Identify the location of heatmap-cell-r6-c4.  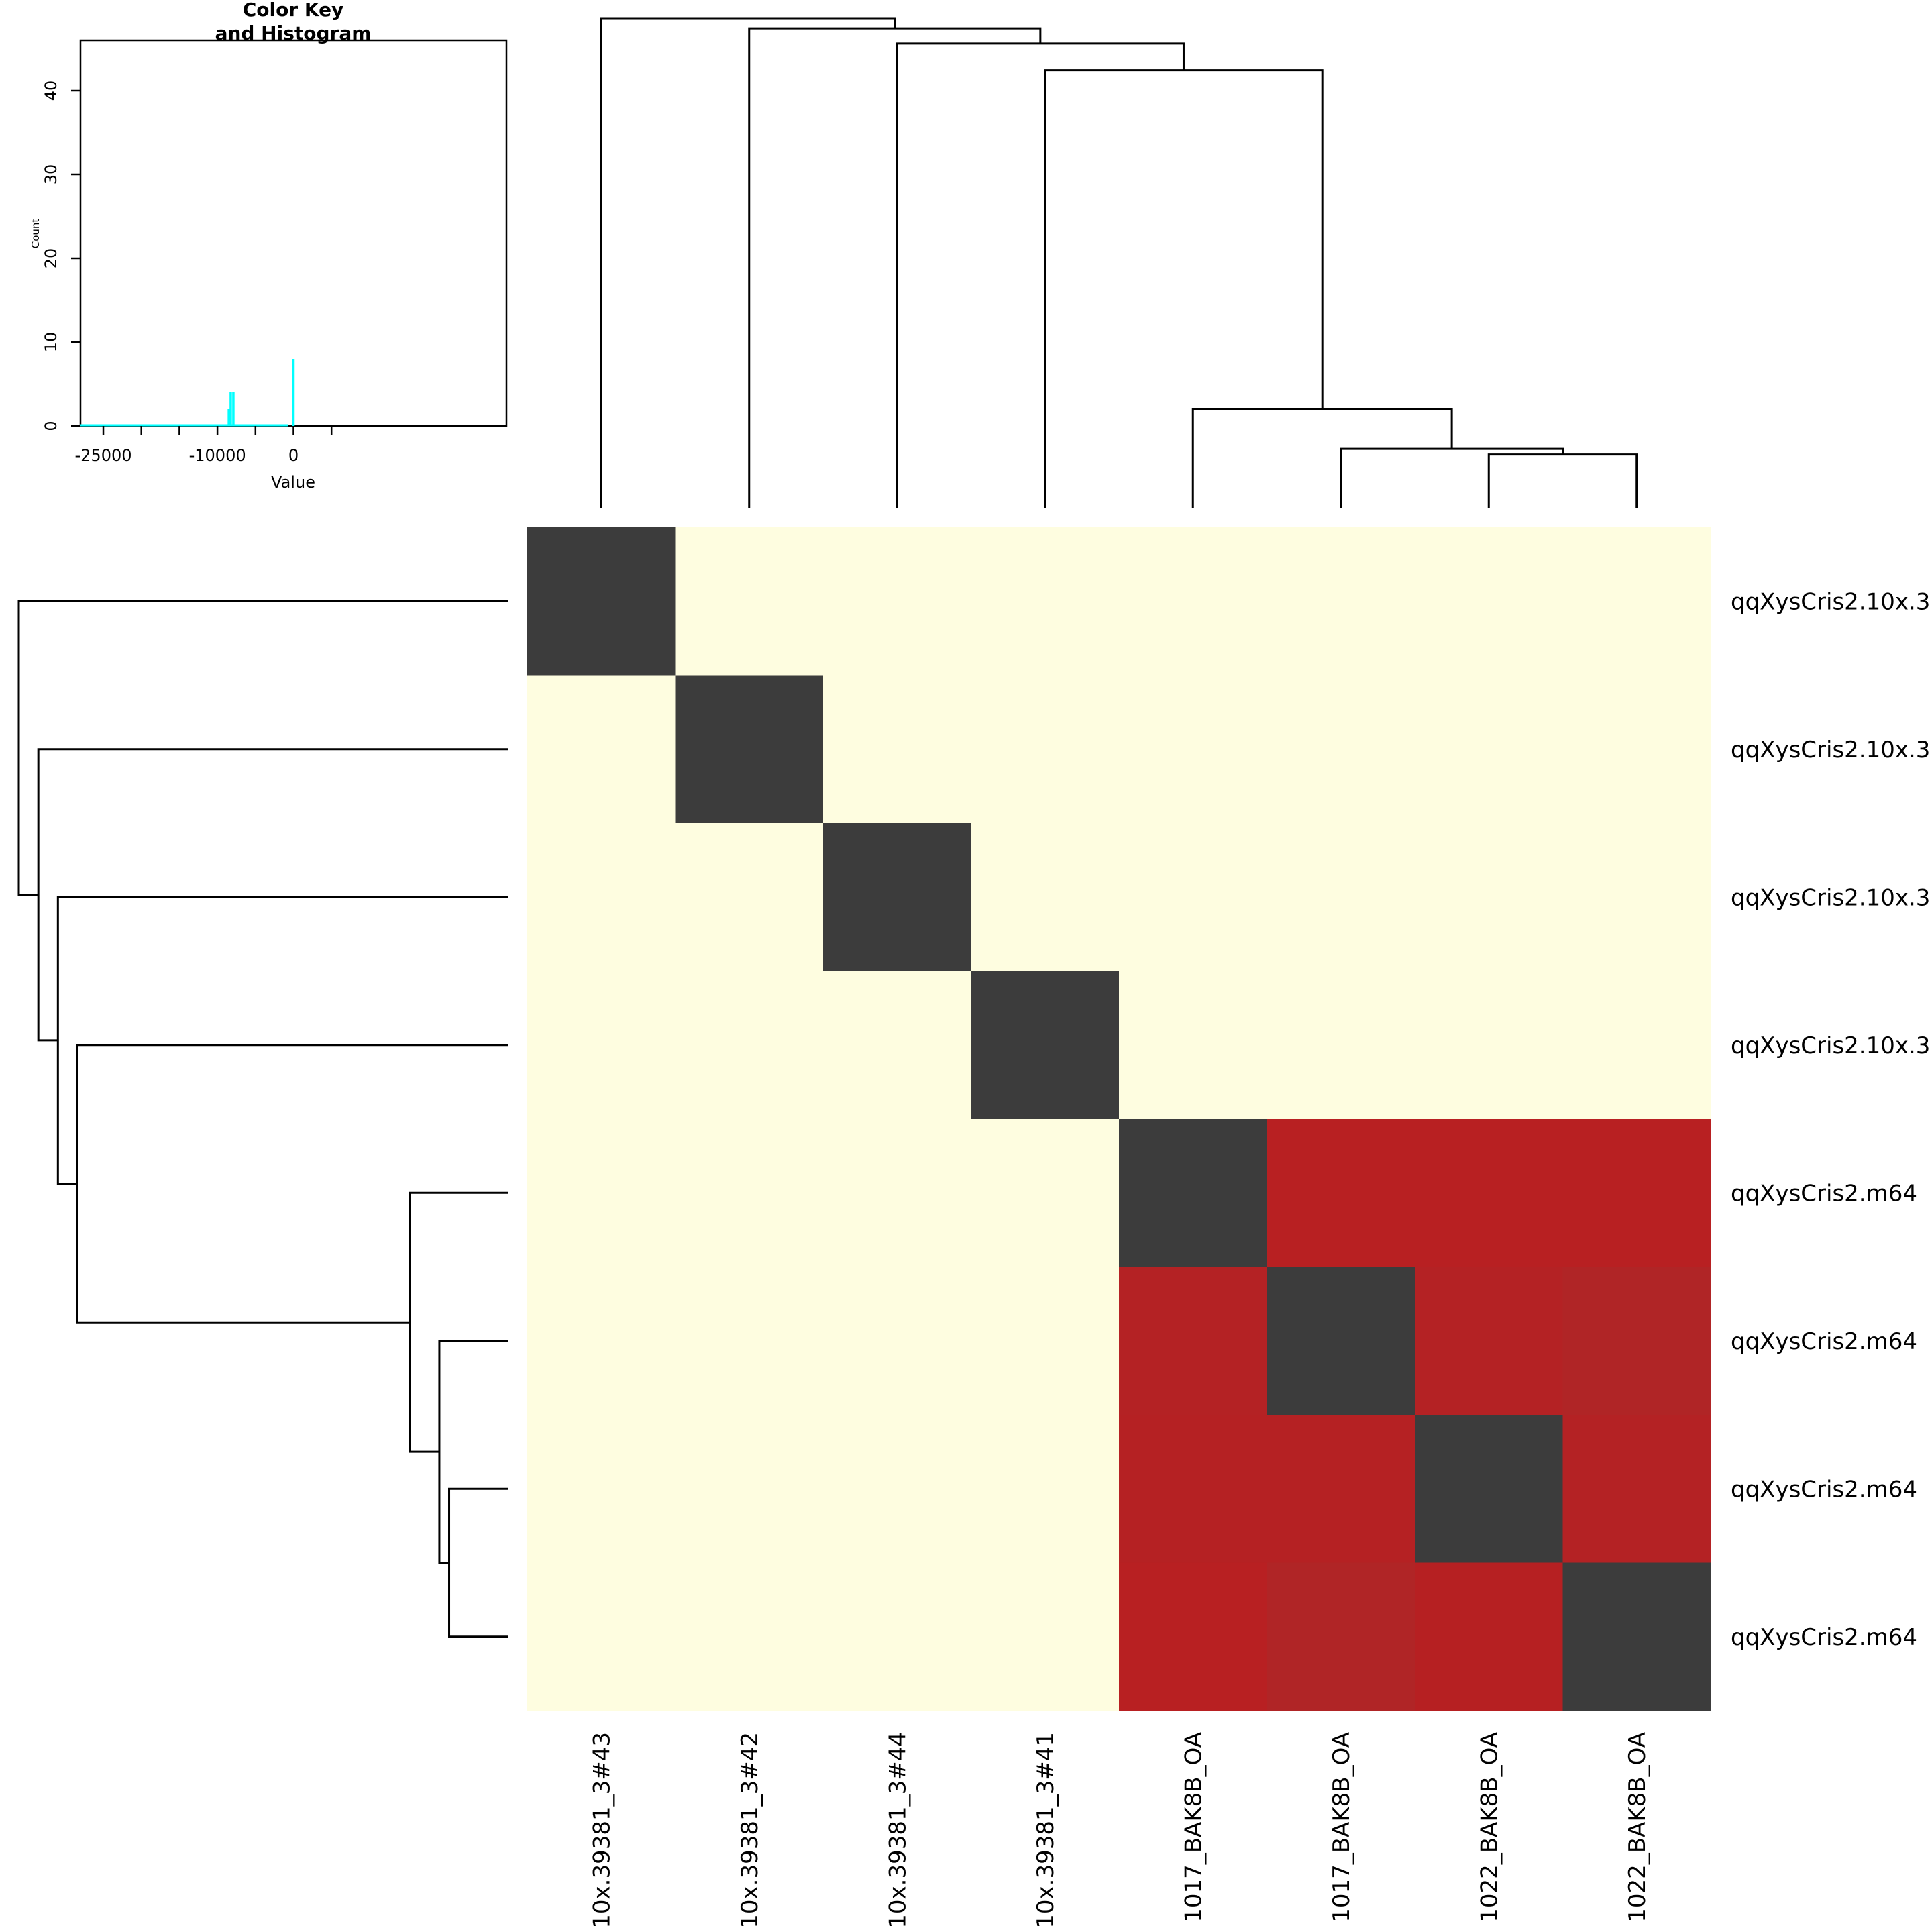
(1193, 1489).